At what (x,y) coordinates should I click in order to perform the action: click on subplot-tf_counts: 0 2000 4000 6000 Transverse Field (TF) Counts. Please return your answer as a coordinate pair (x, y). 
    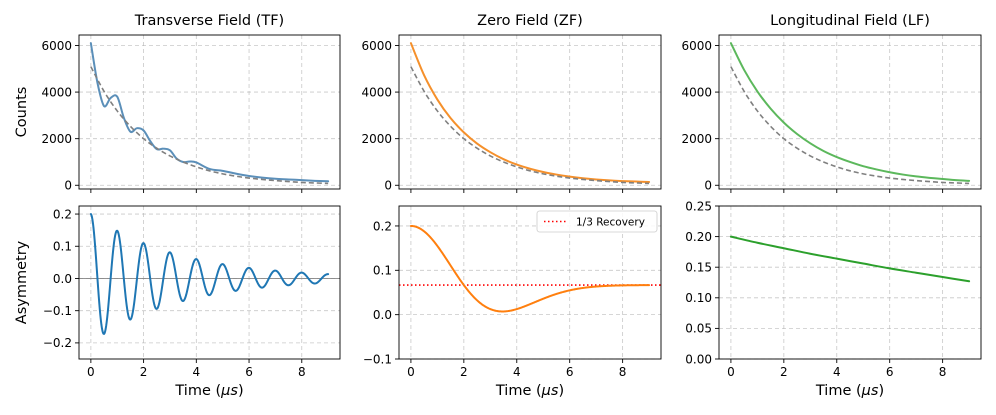
    Looking at the image, I should click on (177, 103).